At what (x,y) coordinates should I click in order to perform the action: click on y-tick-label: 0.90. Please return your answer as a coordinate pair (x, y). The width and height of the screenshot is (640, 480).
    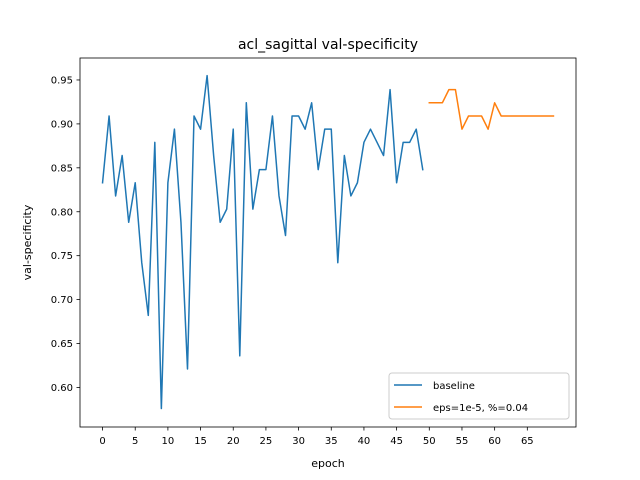
    Looking at the image, I should click on (62, 124).